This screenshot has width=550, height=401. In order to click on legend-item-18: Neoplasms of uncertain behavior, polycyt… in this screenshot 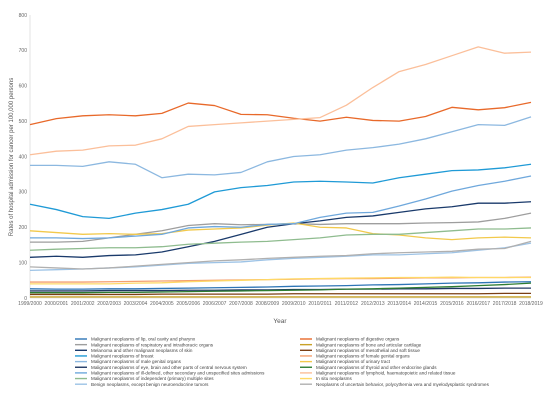, I will do `click(395, 384)`.